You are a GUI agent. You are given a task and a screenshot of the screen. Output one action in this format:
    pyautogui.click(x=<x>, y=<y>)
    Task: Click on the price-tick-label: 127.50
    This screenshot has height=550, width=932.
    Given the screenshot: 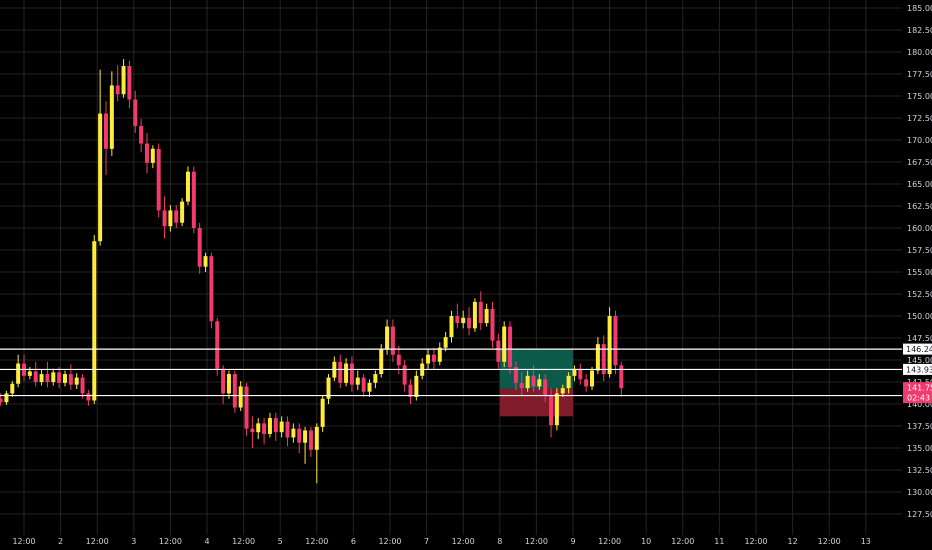 What is the action you would take?
    pyautogui.click(x=919, y=514)
    